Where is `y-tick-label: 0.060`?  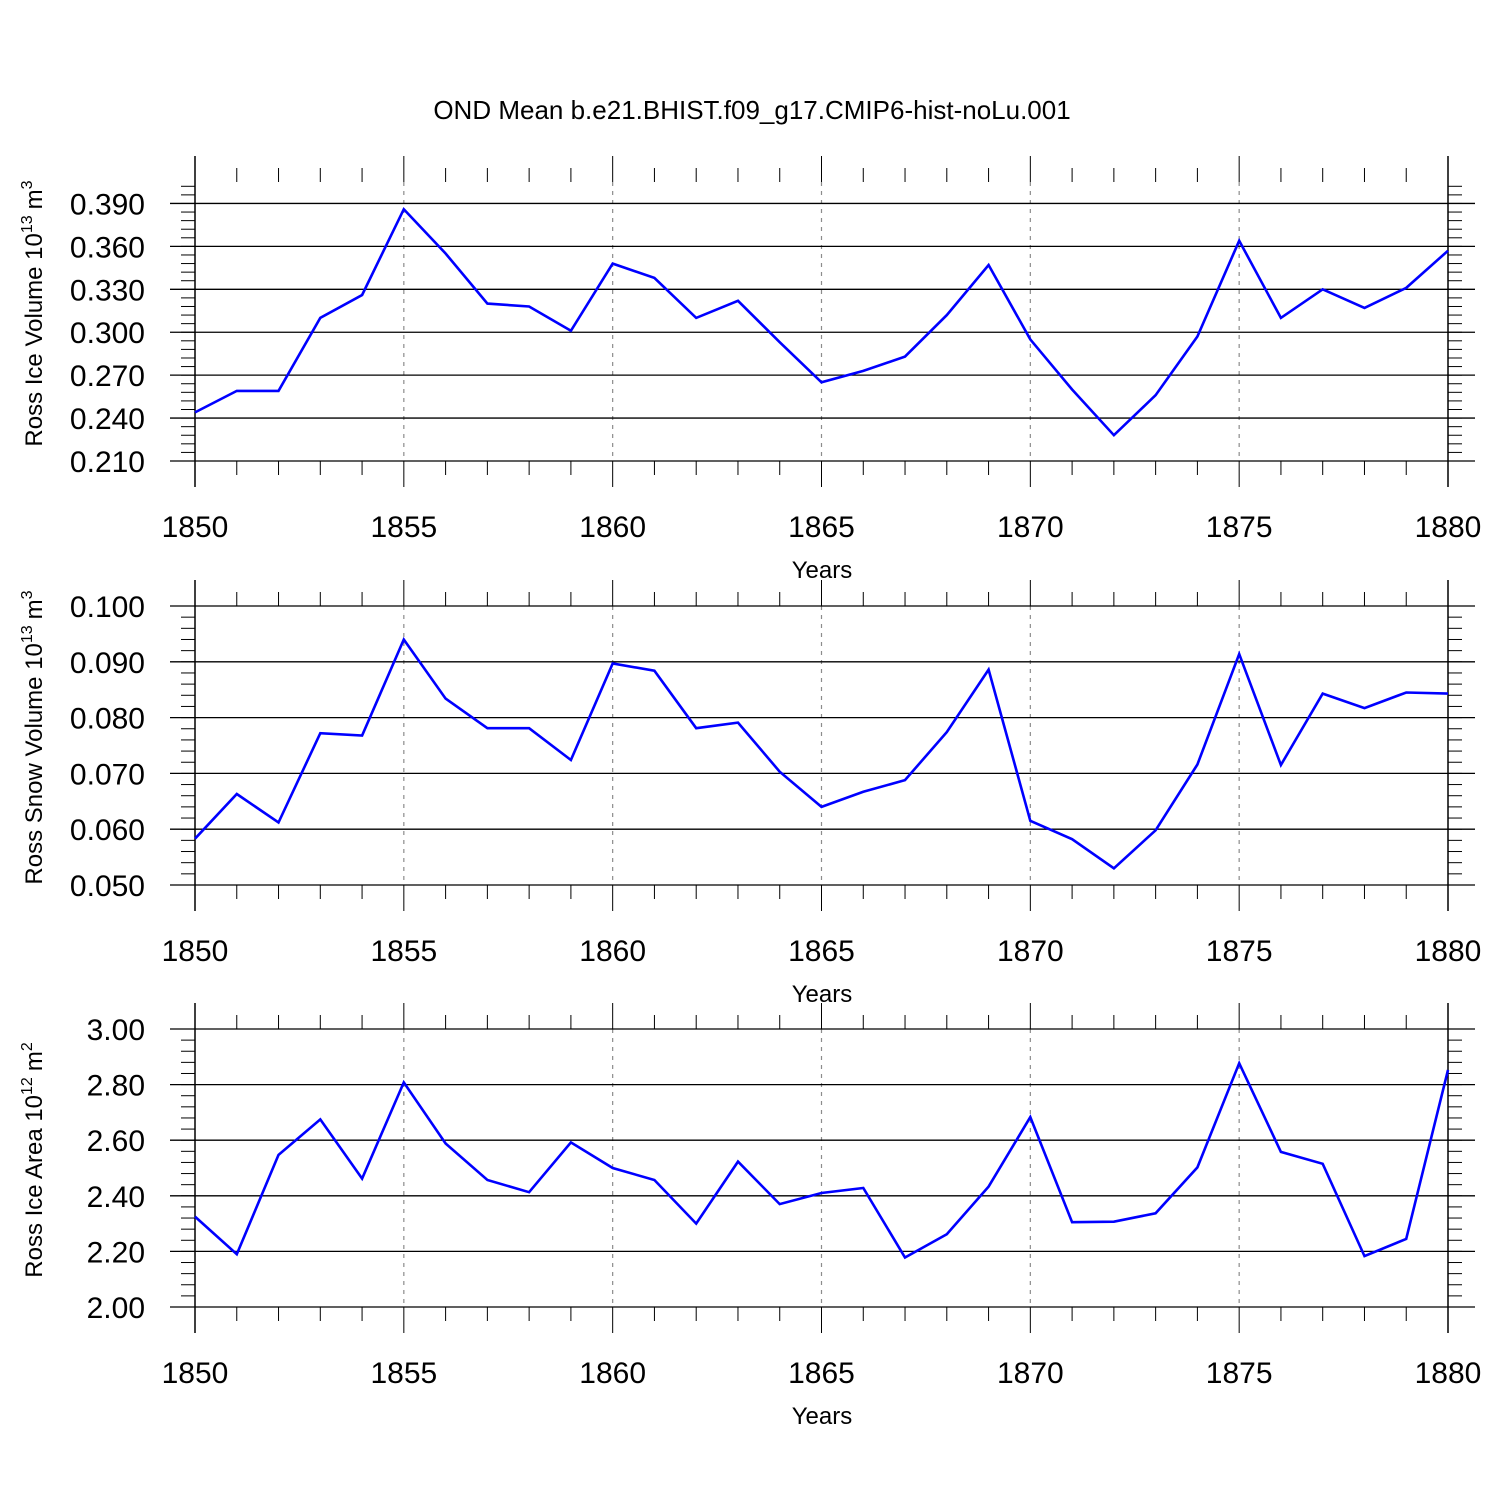 y-tick-label: 0.060 is located at coordinates (107, 830).